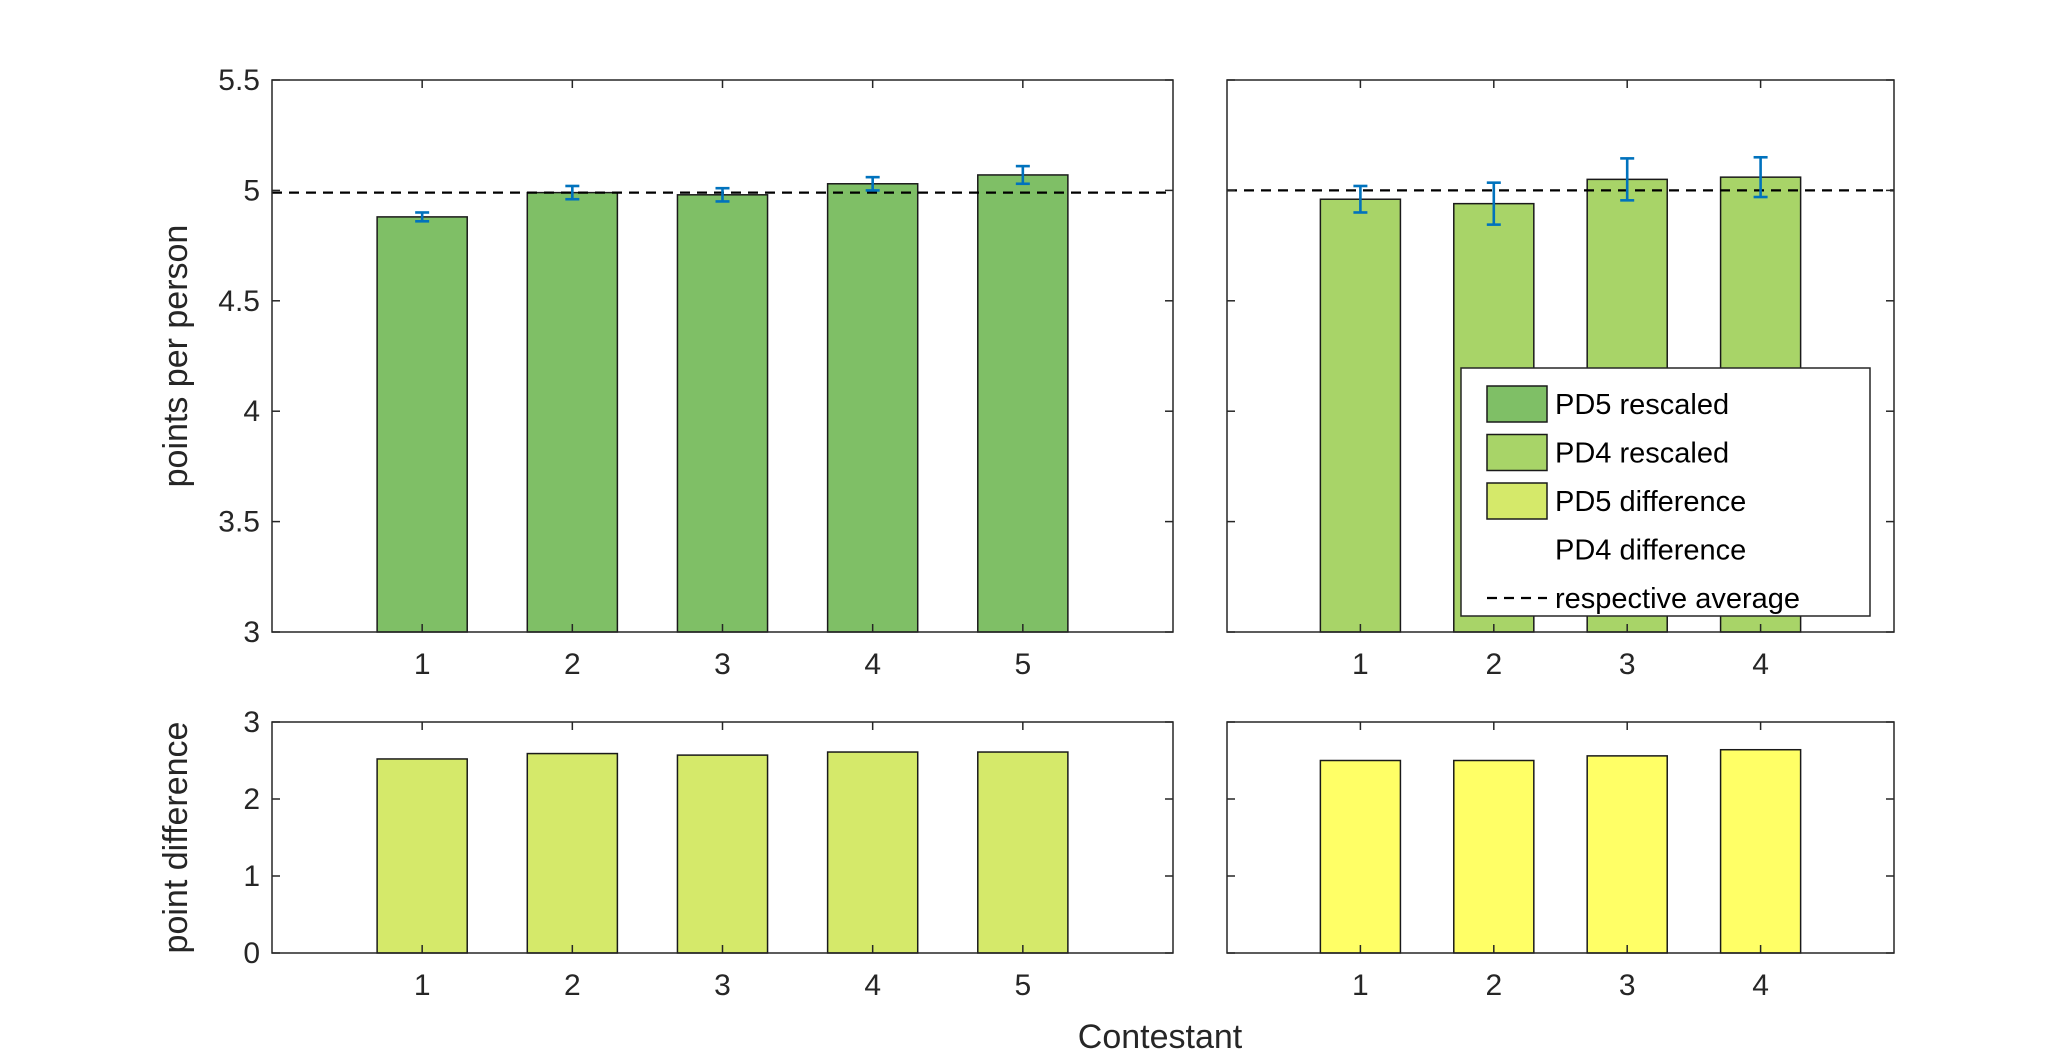 The width and height of the screenshot is (2066, 1058). Describe the element at coordinates (1642, 405) in the screenshot. I see `legend-label-0: PD5 rescaled` at that location.